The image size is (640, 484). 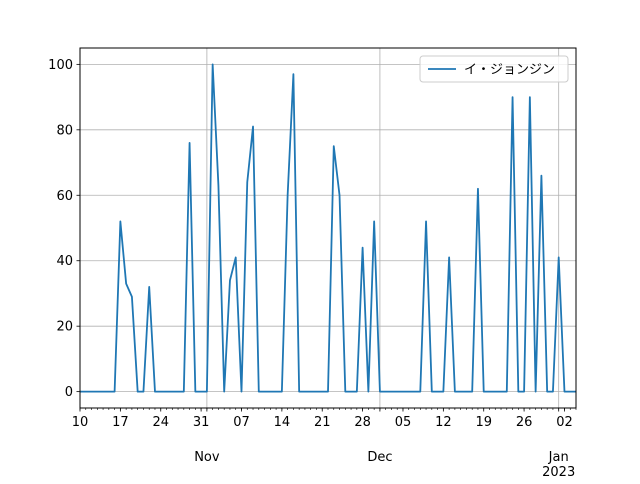 I want to click on x-tick-label: 12, so click(x=443, y=422).